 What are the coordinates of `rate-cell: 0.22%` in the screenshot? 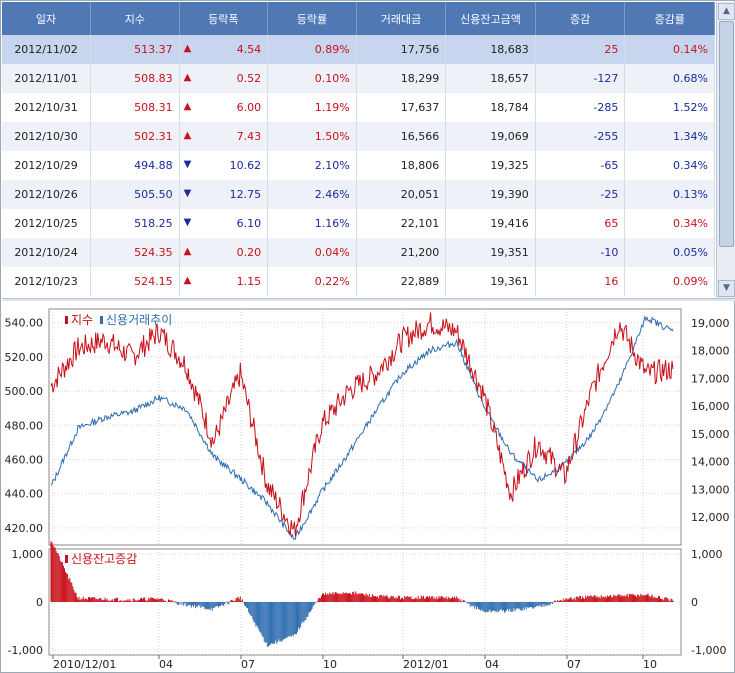 It's located at (312, 281).